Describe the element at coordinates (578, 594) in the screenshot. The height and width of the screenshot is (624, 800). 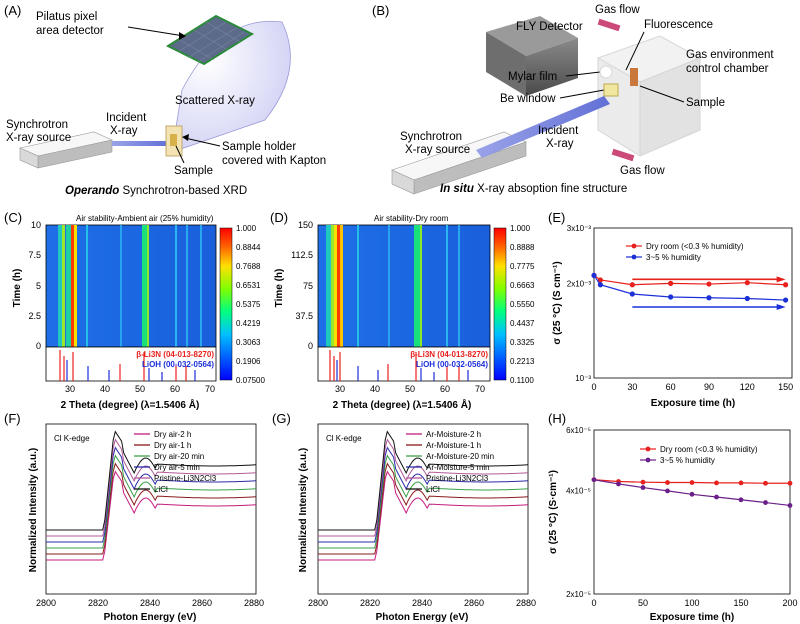
I see `h-ytick: 2x10⁻⁵` at that location.